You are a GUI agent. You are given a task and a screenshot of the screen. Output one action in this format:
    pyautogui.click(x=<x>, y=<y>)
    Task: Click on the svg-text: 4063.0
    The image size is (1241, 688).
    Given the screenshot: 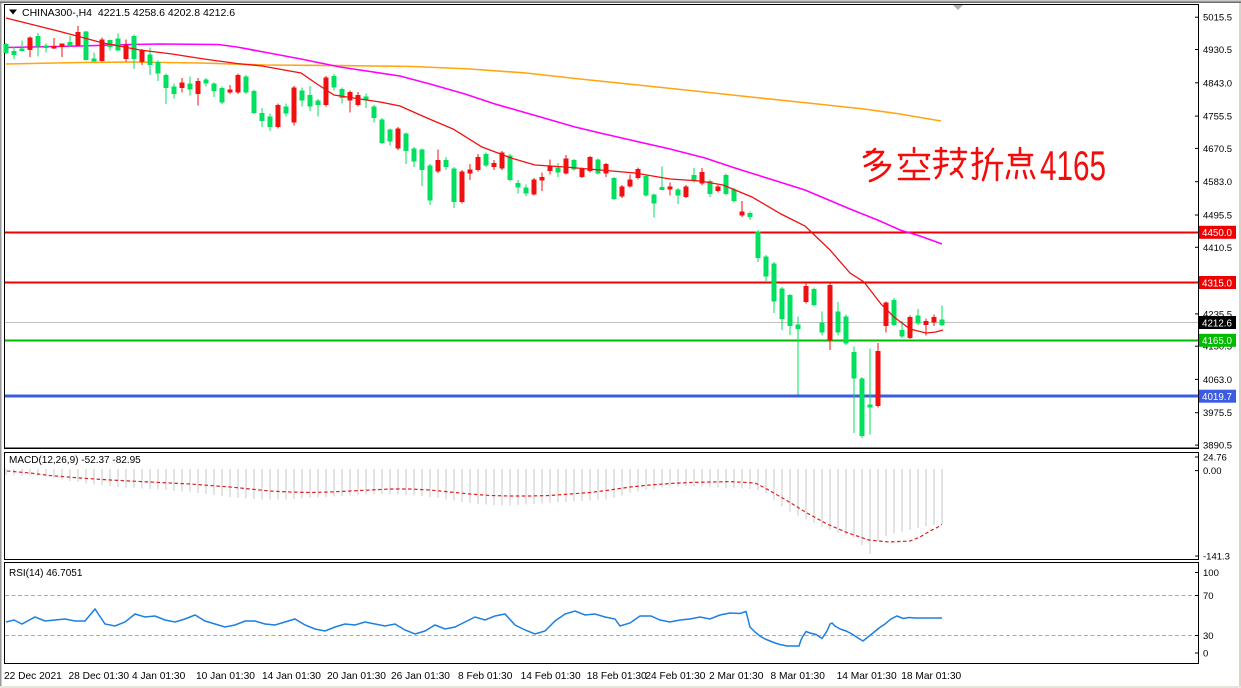 What is the action you would take?
    pyautogui.click(x=1217, y=380)
    